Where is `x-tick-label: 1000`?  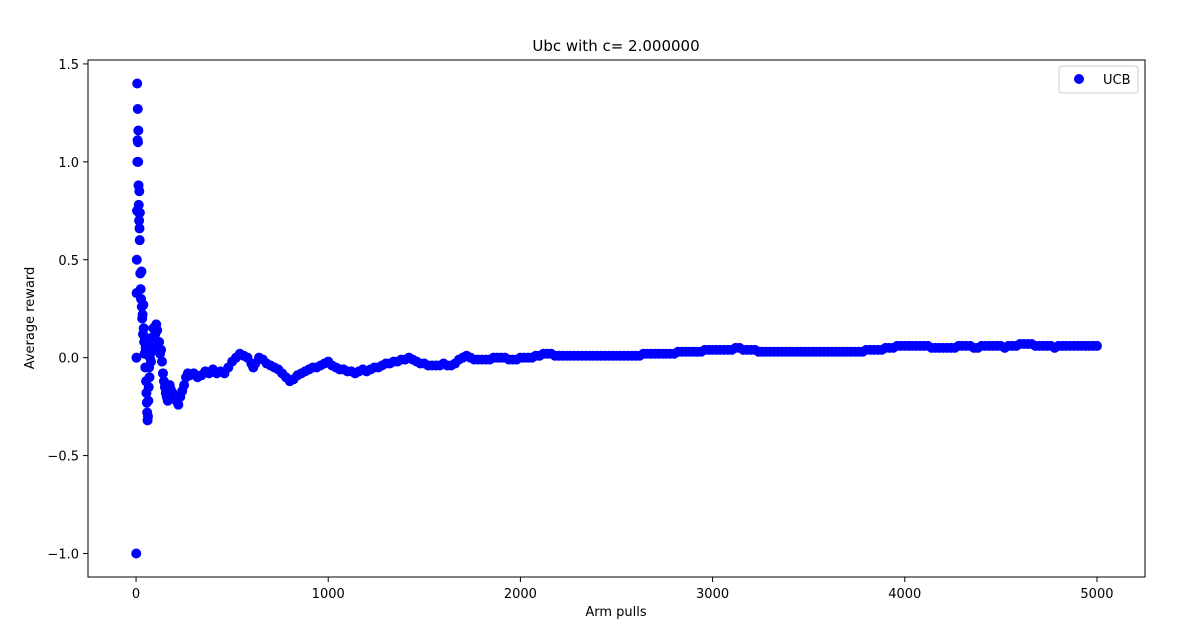 x-tick-label: 1000 is located at coordinates (328, 594).